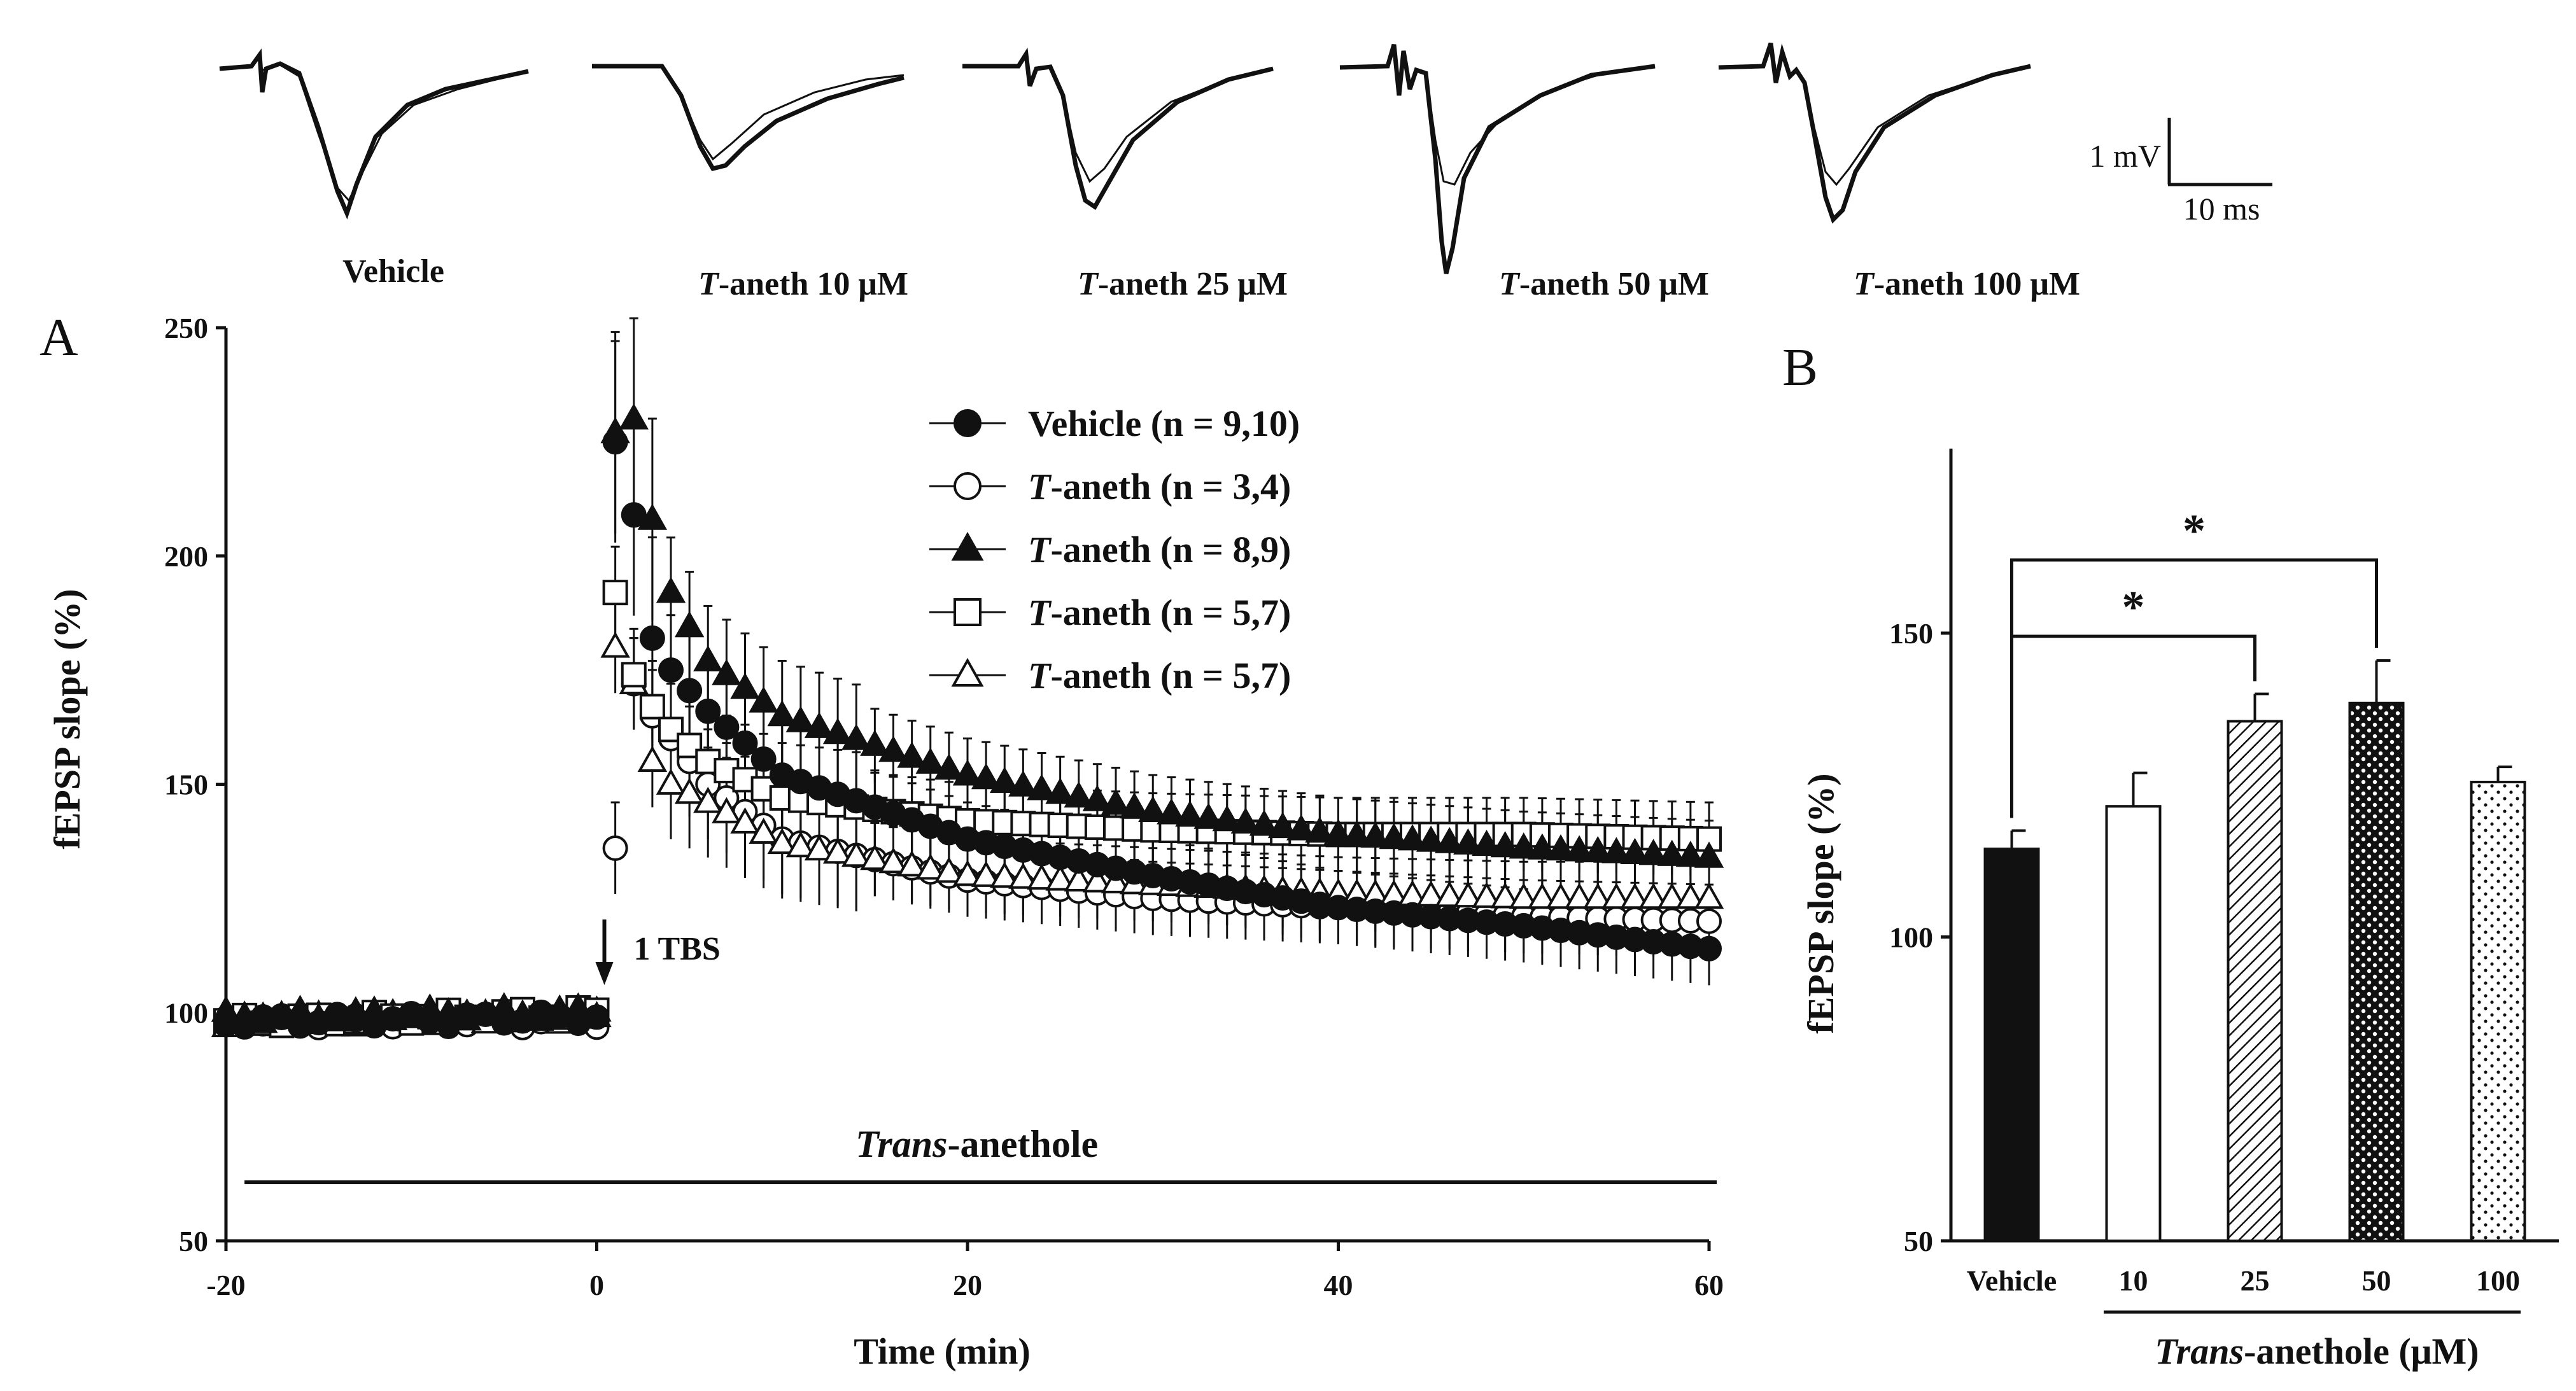  Describe the element at coordinates (186, 785) in the screenshot. I see `panel-a-ytick-label: 150` at that location.